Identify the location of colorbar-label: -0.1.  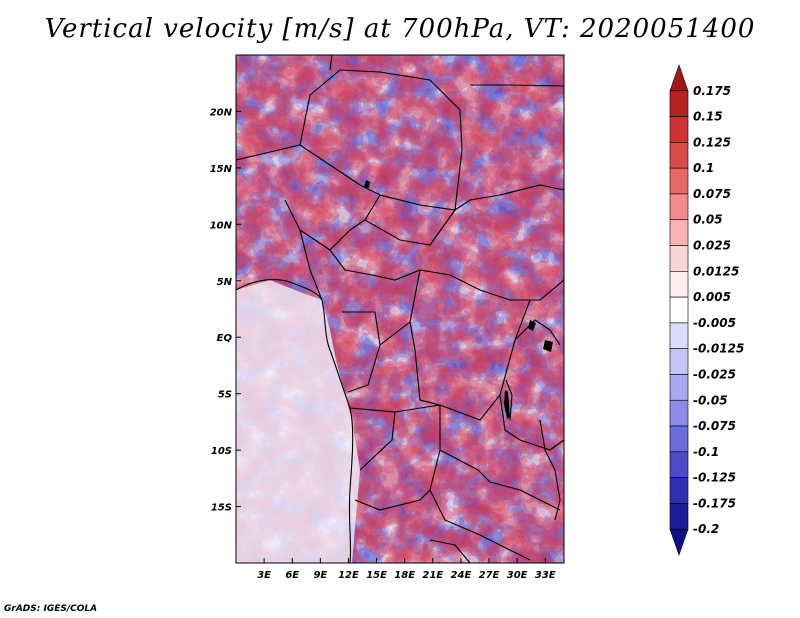
(706, 452).